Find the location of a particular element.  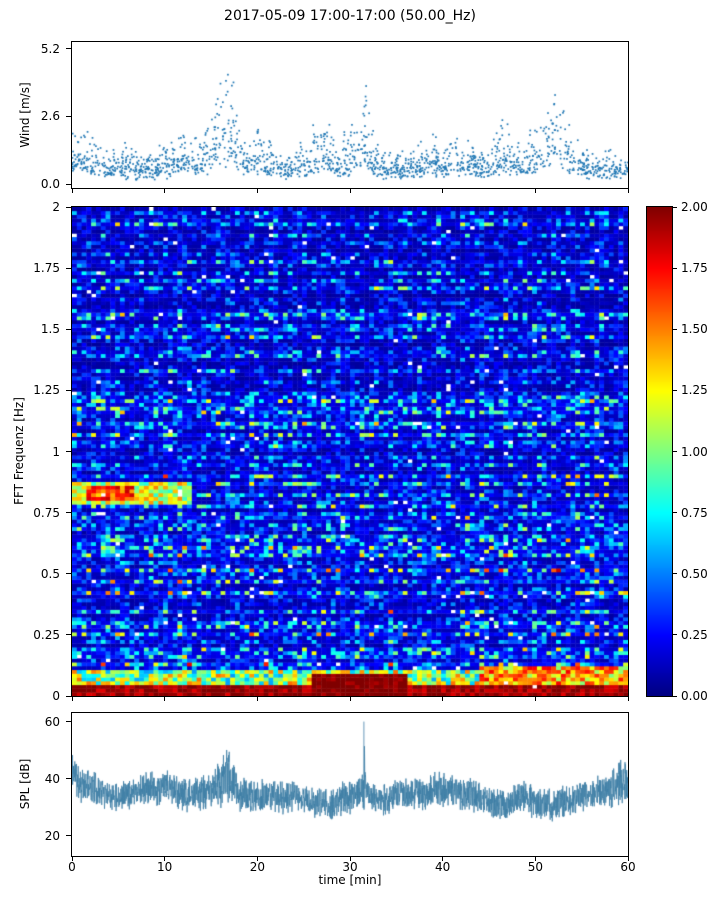

tick-label: 50 is located at coordinates (535, 867).